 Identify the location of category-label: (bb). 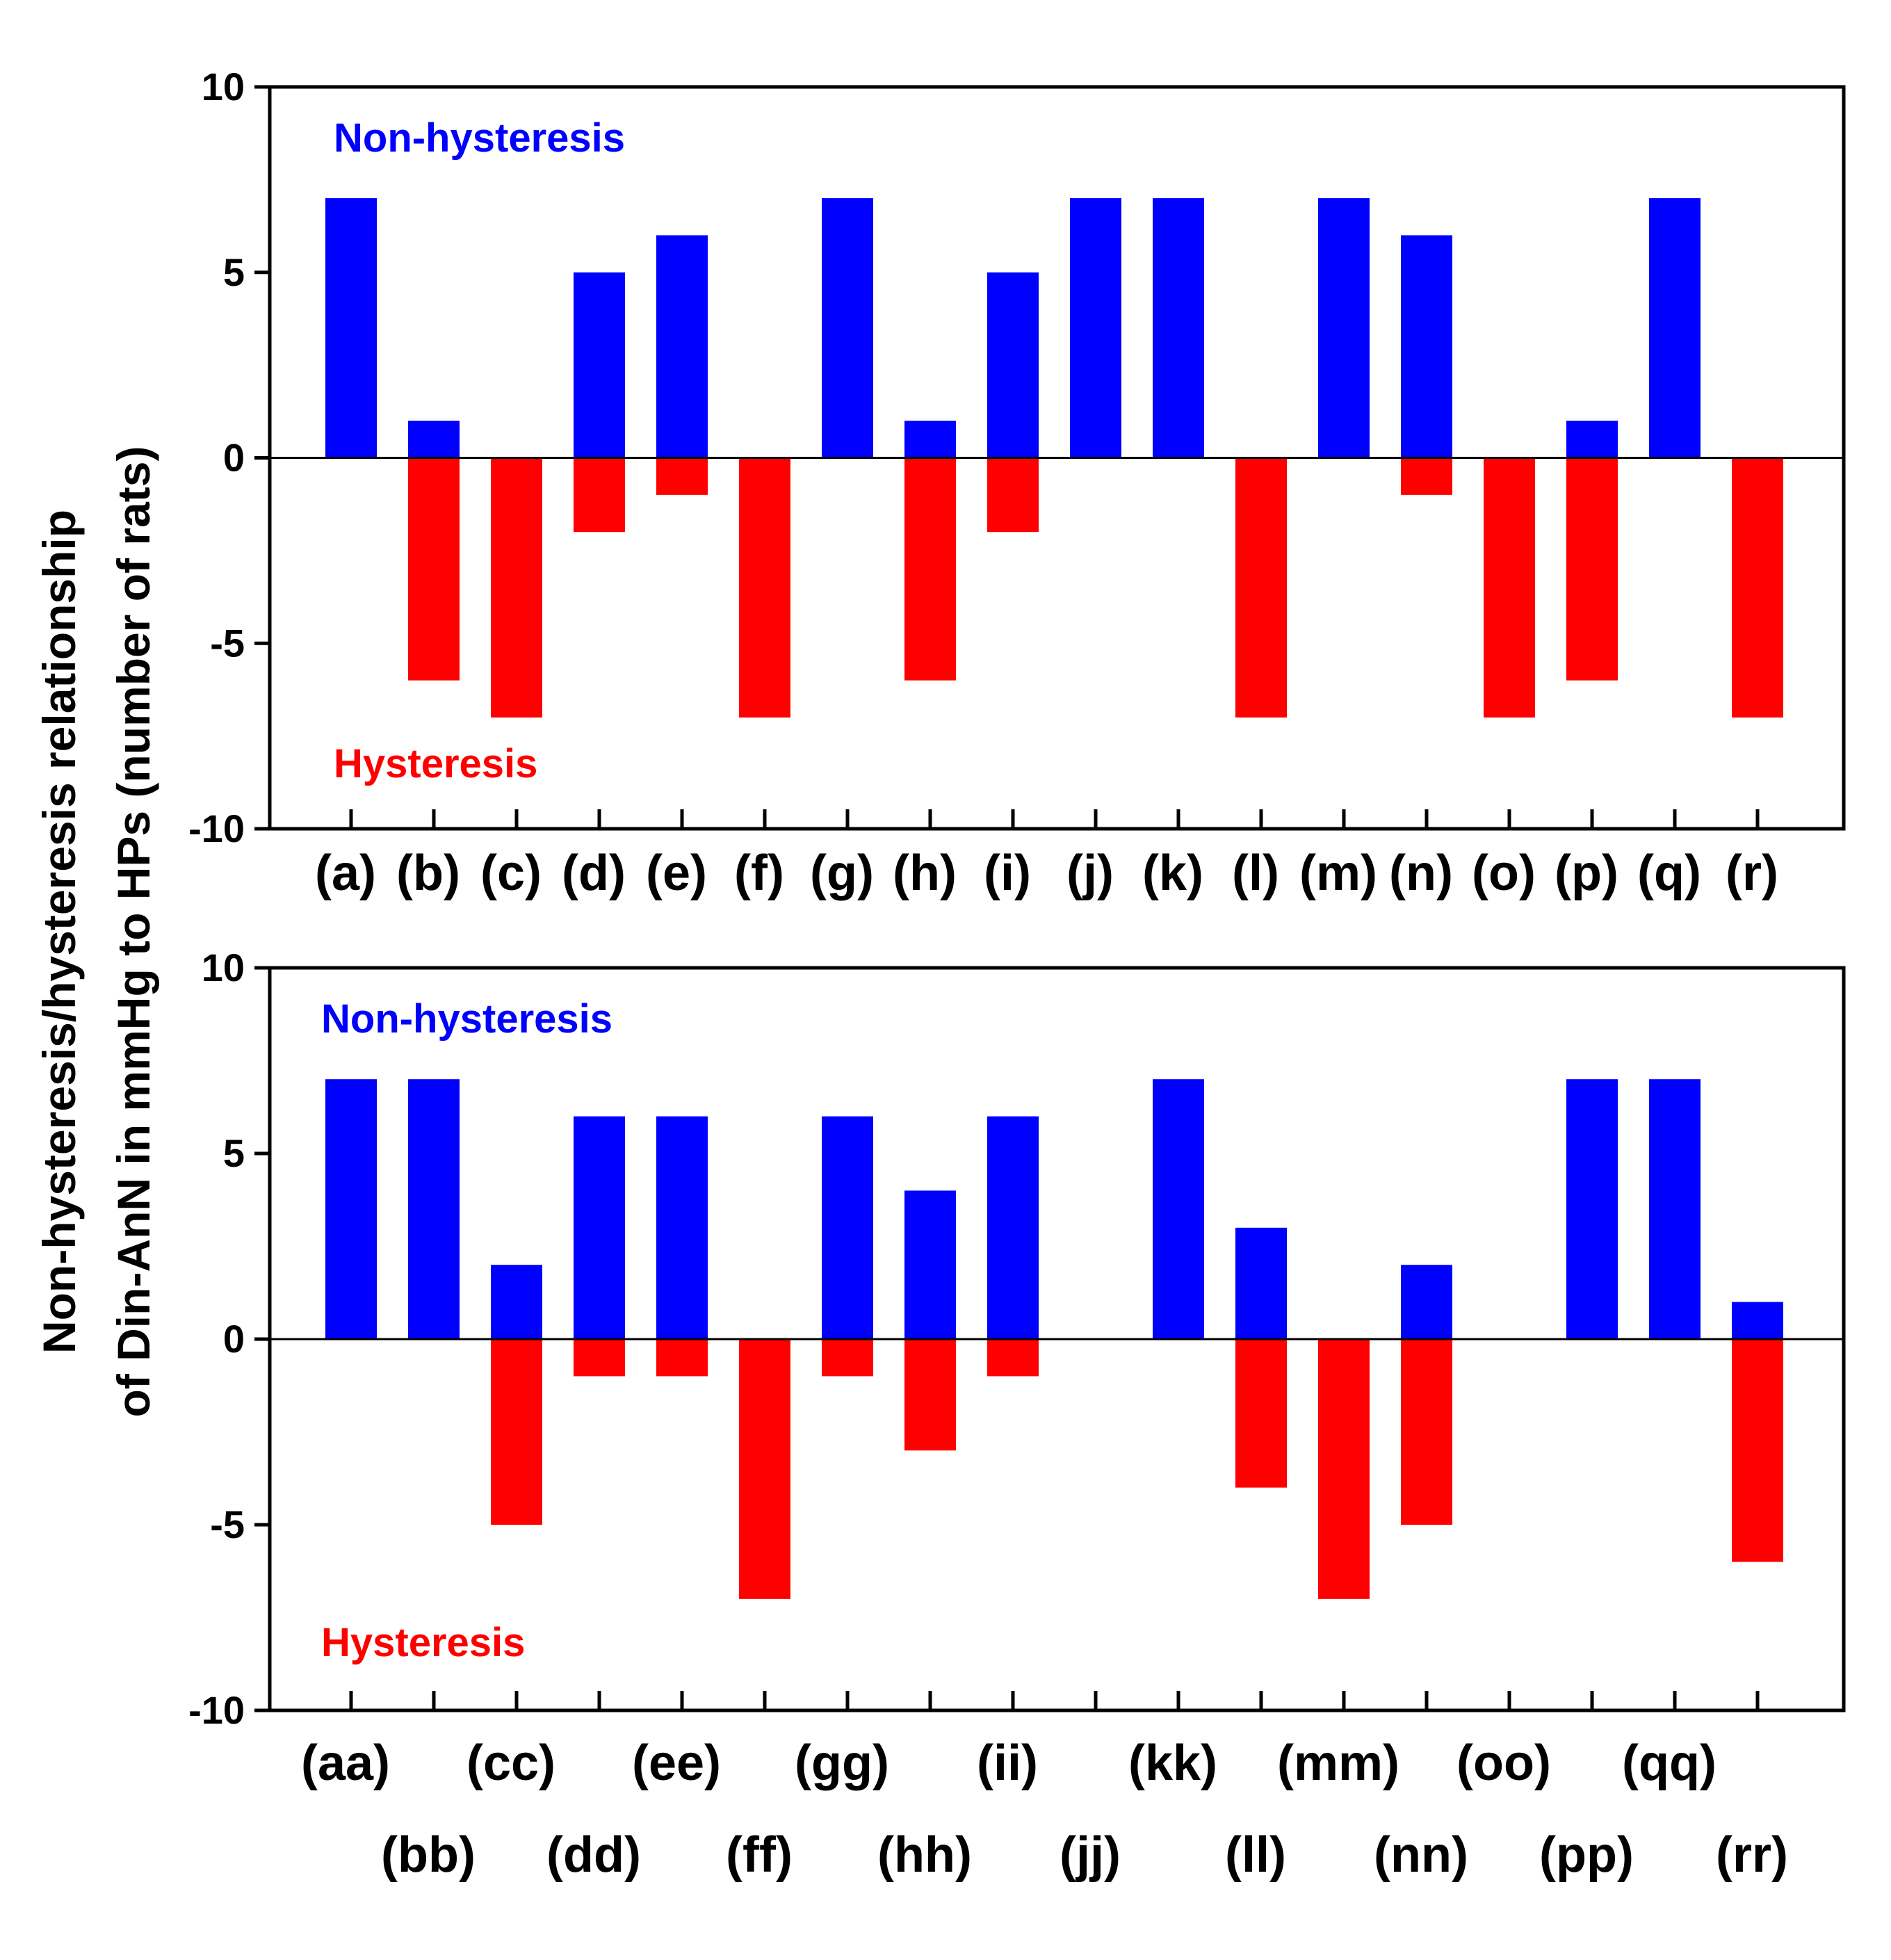
(428, 1855).